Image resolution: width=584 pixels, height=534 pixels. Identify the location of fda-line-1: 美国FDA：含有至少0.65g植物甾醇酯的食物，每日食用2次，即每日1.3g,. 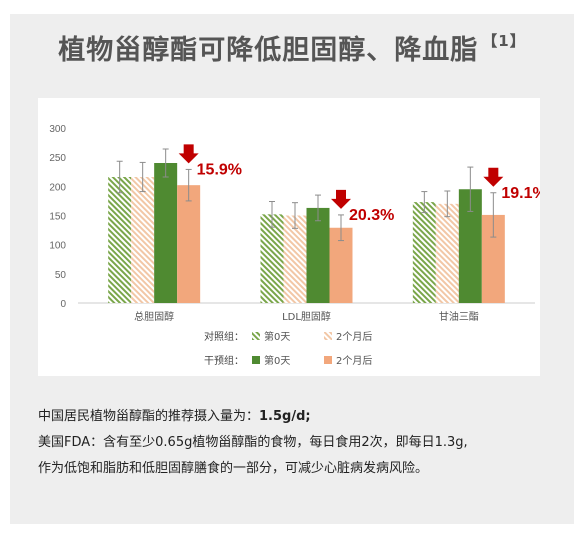
(253, 442).